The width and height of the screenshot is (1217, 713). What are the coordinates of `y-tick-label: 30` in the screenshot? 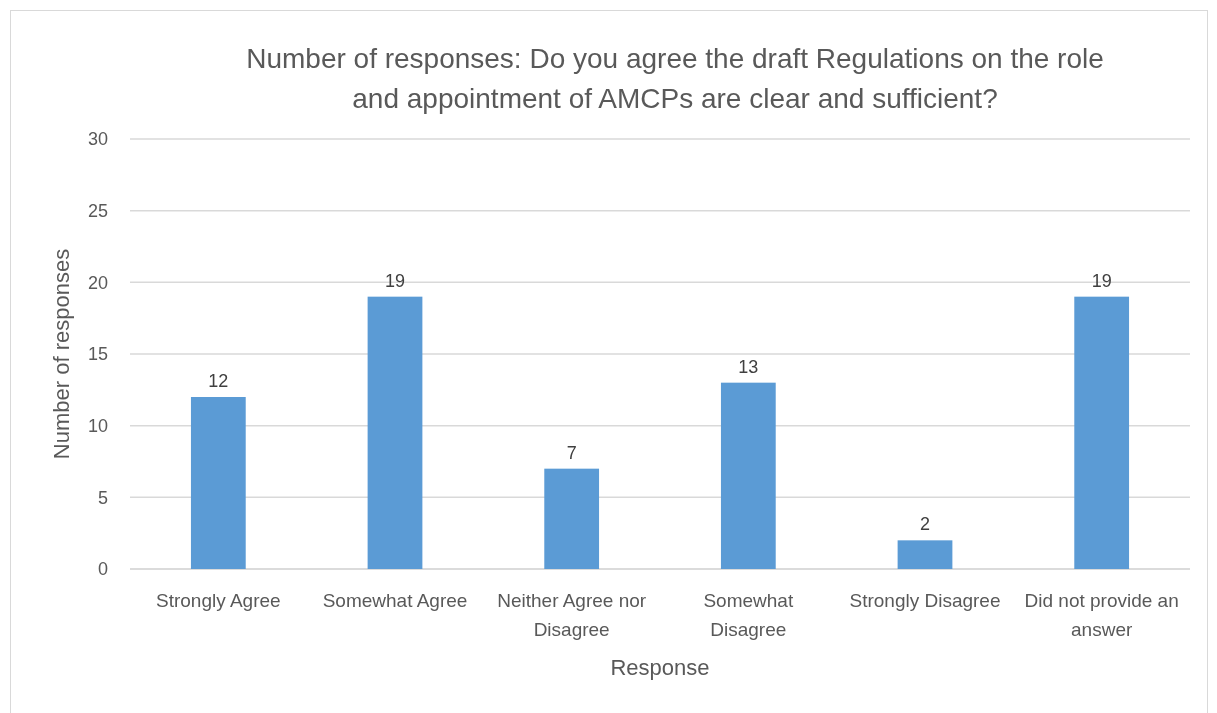 It's located at (97, 139).